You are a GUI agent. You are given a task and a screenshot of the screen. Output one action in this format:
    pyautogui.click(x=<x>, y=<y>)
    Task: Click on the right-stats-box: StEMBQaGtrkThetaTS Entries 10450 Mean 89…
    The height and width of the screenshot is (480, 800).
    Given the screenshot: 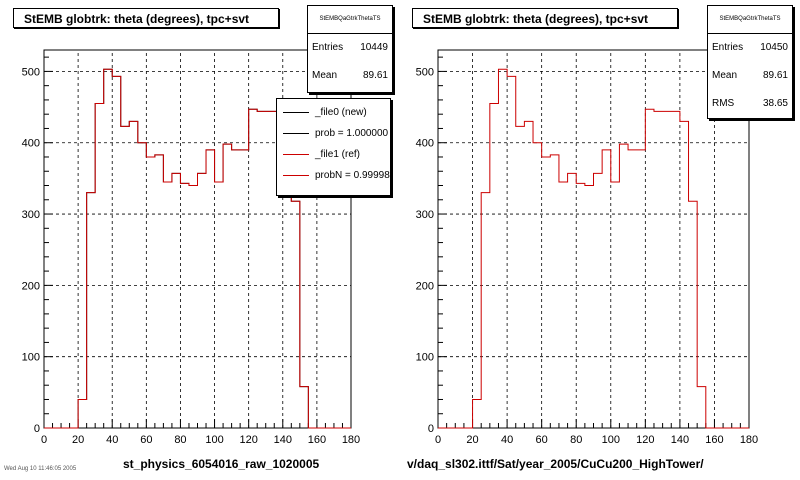 What is the action you would take?
    pyautogui.click(x=750, y=62)
    